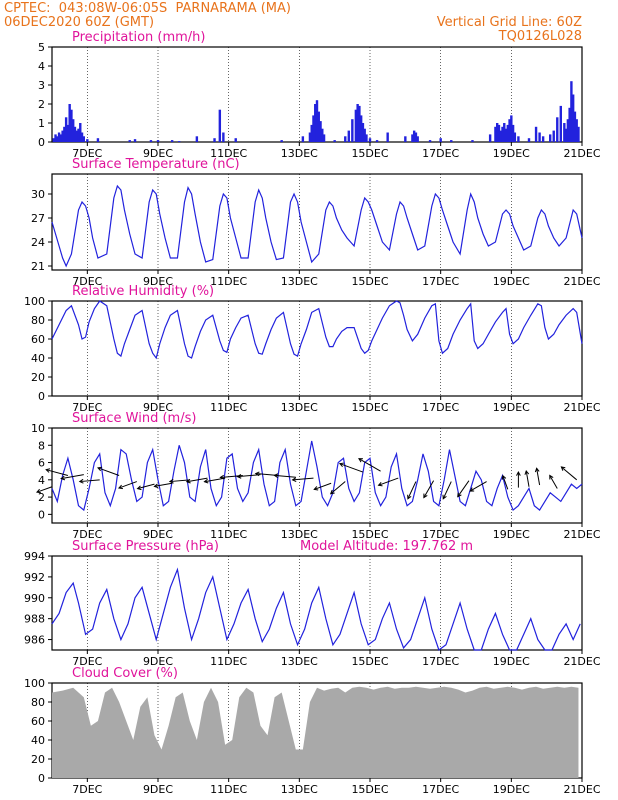 The width and height of the screenshot is (618, 800). I want to click on humidity-frame, so click(317, 348).